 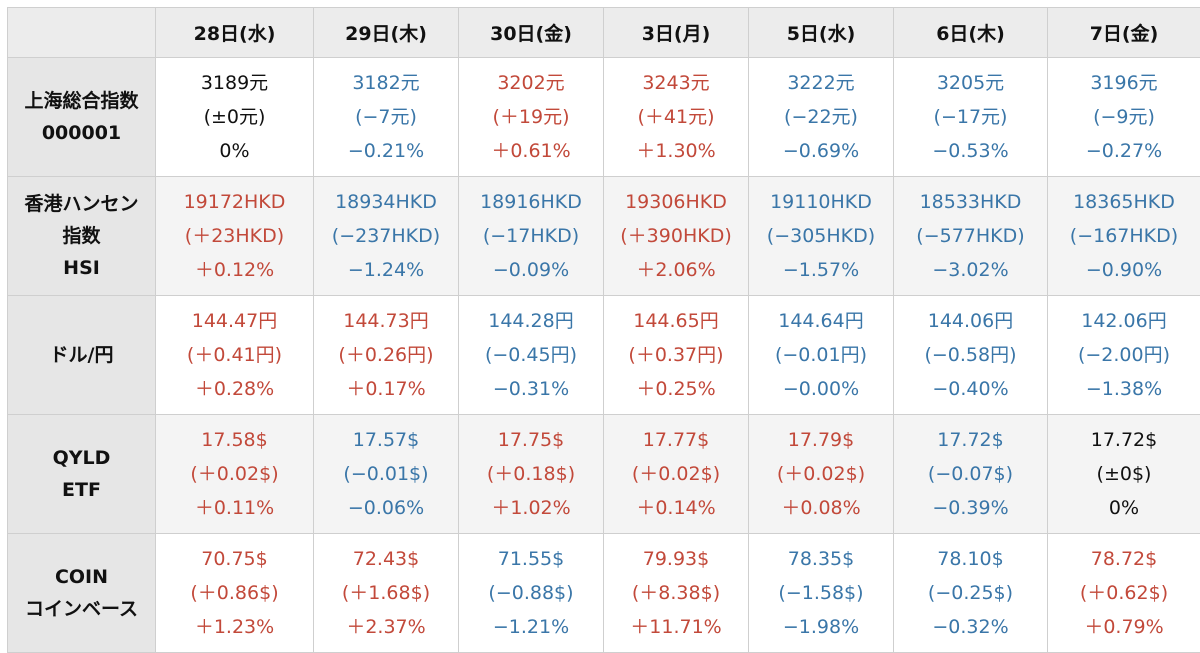 What do you see at coordinates (1124, 474) in the screenshot?
I see `quote-change: (±0$)` at bounding box center [1124, 474].